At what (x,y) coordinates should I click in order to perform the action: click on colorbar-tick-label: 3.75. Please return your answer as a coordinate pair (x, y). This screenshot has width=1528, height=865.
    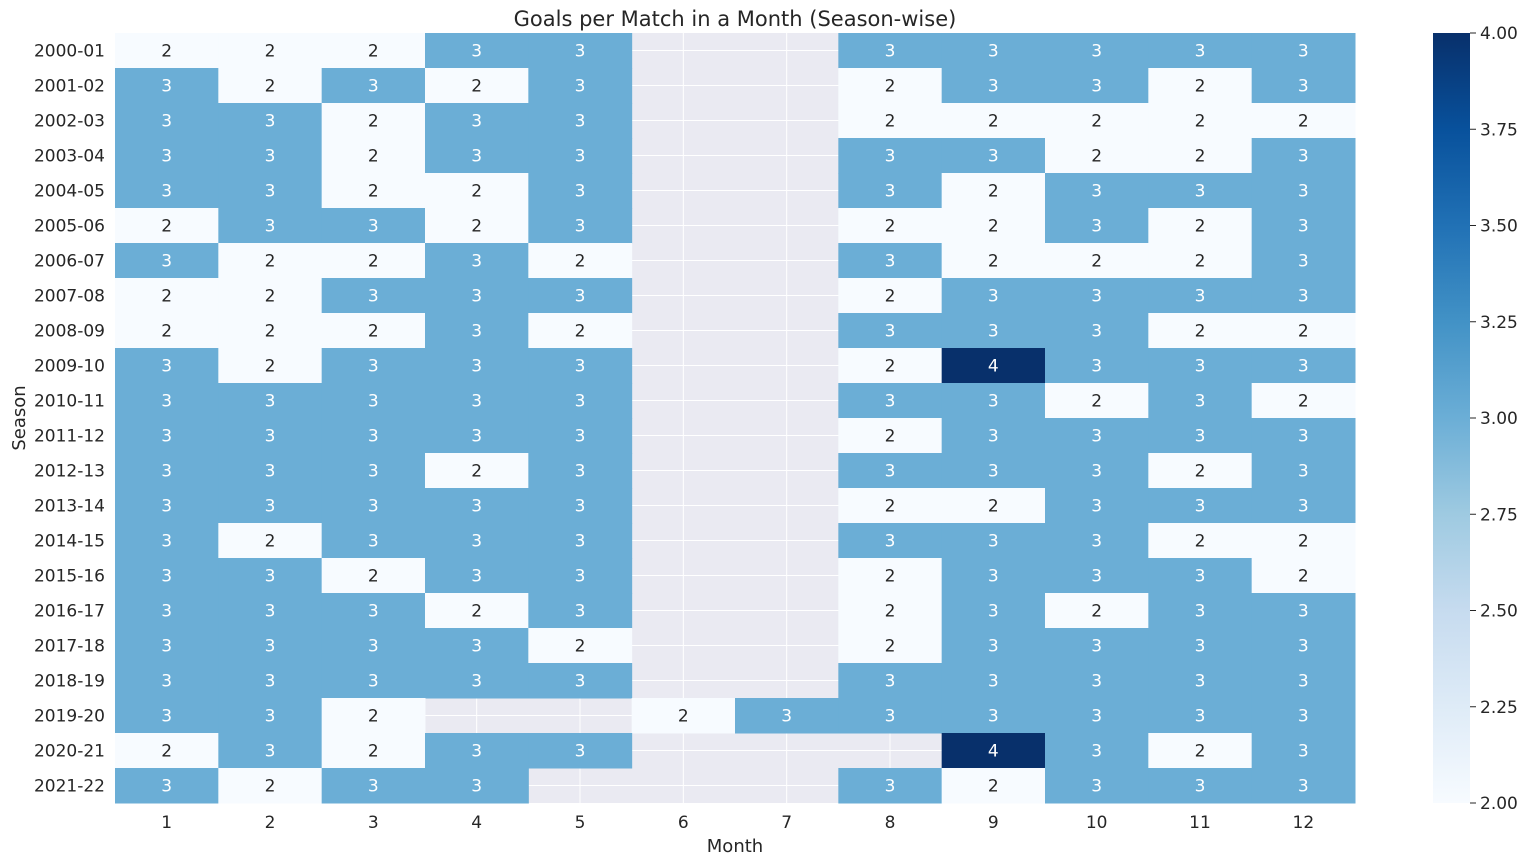
    Looking at the image, I should click on (1499, 130).